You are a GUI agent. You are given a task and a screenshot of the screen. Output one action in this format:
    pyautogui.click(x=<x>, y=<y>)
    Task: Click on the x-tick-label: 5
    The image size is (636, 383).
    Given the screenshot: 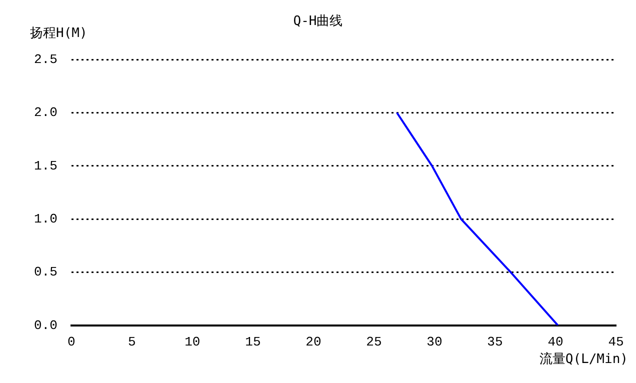 What is the action you would take?
    pyautogui.click(x=132, y=342)
    